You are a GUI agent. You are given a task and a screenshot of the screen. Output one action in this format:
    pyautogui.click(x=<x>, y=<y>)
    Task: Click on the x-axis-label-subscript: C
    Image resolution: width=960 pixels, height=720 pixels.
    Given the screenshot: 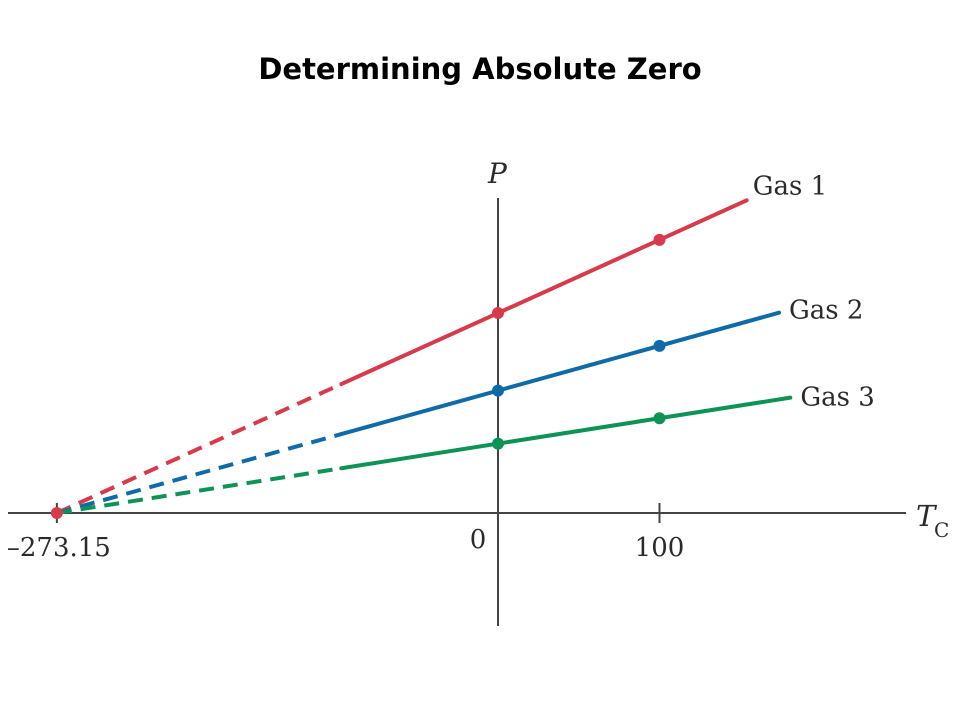 What is the action you would take?
    pyautogui.click(x=941, y=530)
    